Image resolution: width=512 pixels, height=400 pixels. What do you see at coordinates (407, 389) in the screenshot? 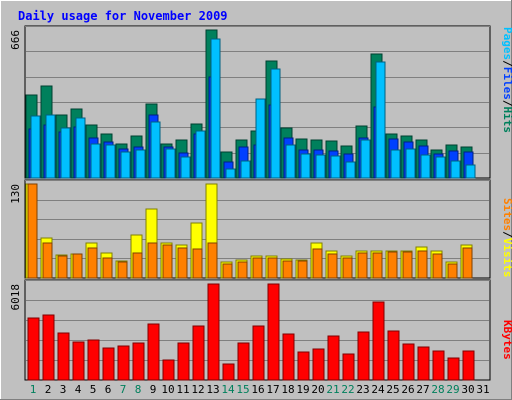
I see `day-label-26: 26` at bounding box center [407, 389].